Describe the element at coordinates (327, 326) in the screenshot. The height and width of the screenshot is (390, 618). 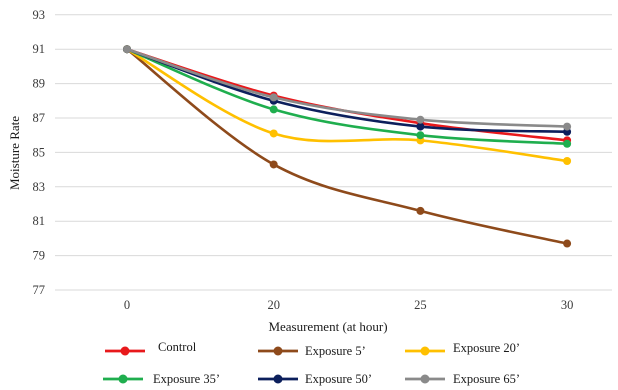
I see `x-axis-label: Measurement (at hour)` at that location.